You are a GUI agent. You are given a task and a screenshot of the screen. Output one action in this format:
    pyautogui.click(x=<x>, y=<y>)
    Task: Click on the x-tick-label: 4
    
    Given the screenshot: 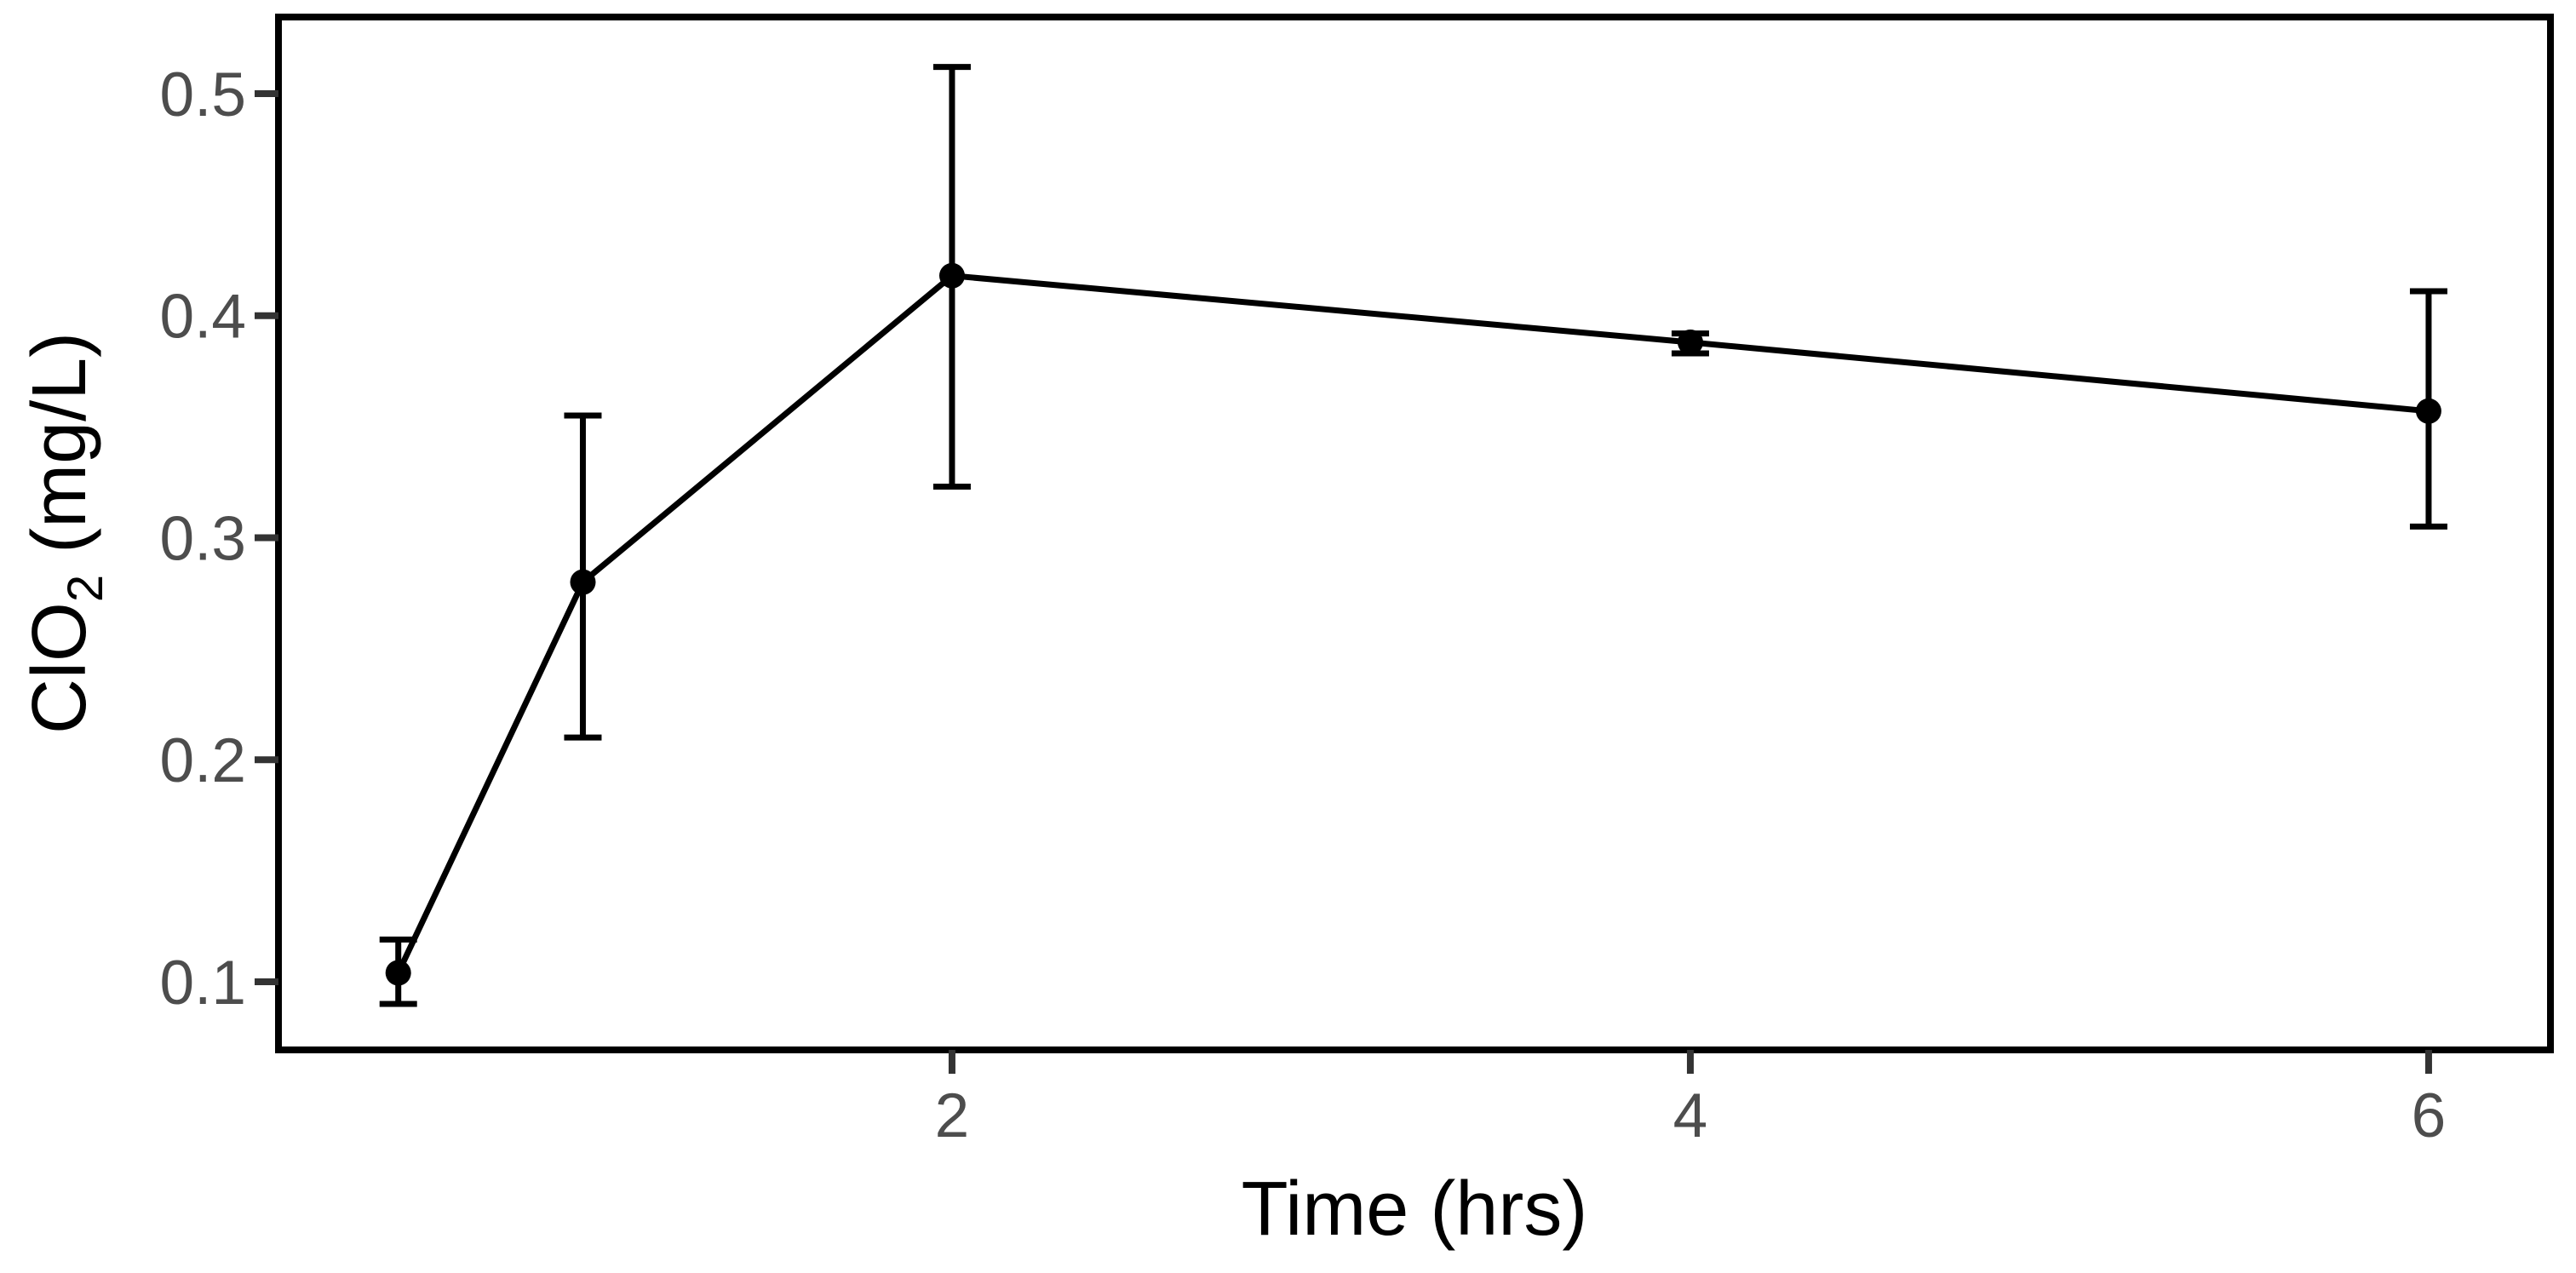 What is the action you would take?
    pyautogui.click(x=1690, y=1115)
    